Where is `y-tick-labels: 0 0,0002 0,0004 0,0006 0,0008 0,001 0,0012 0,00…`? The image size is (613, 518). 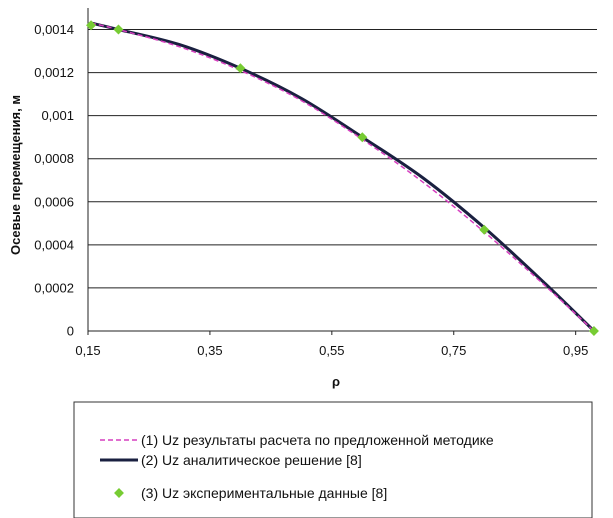 y-tick-labels: 0 0,0002 0,0004 0,0006 0,0008 0,001 0,0012 0,00… is located at coordinates (54, 180).